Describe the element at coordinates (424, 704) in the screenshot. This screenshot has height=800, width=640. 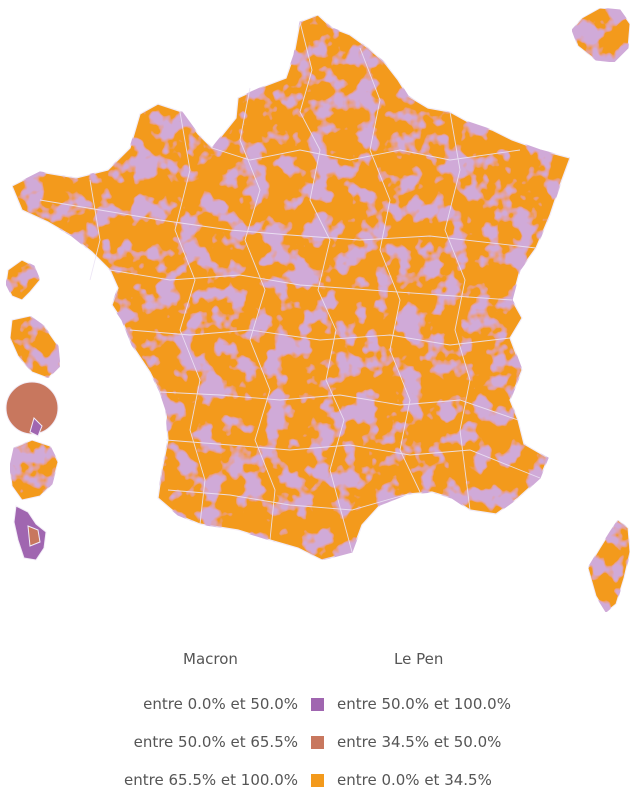
I see `legend-le-pen-range: entre 50.0% et 100.0%` at that location.